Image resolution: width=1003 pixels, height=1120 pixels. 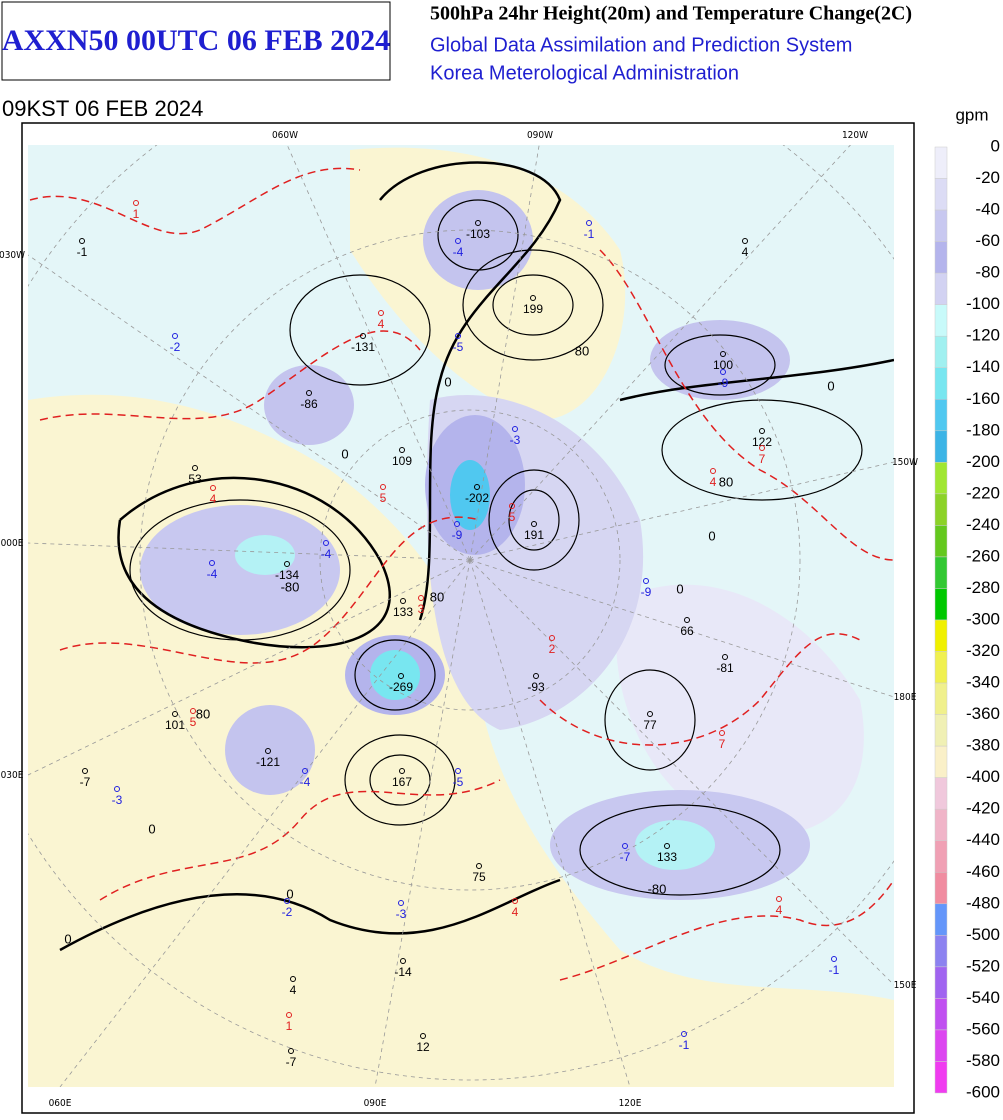 What do you see at coordinates (589, 234) in the screenshot?
I see `center-value: -1` at bounding box center [589, 234].